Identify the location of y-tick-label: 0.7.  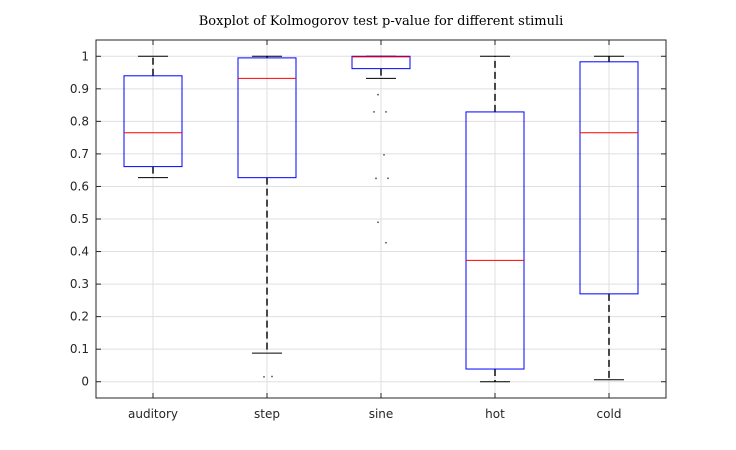
(79, 154).